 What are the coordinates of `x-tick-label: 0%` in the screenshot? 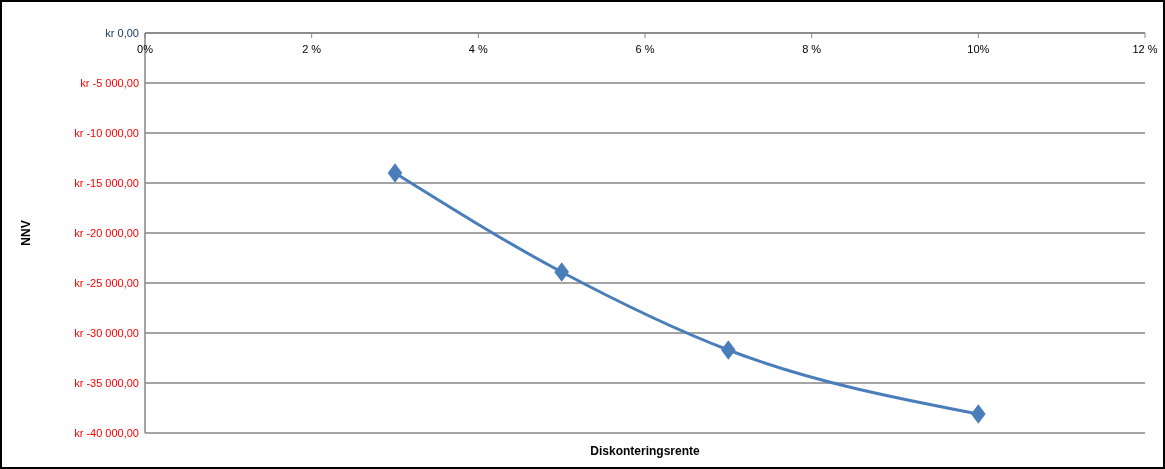 It's located at (145, 49).